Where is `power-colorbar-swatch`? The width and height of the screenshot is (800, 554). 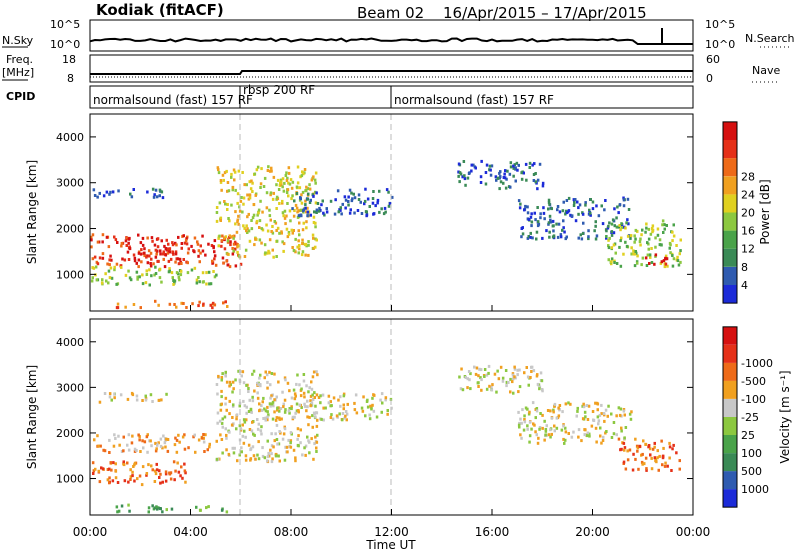 power-colorbar-swatch is located at coordinates (730, 149).